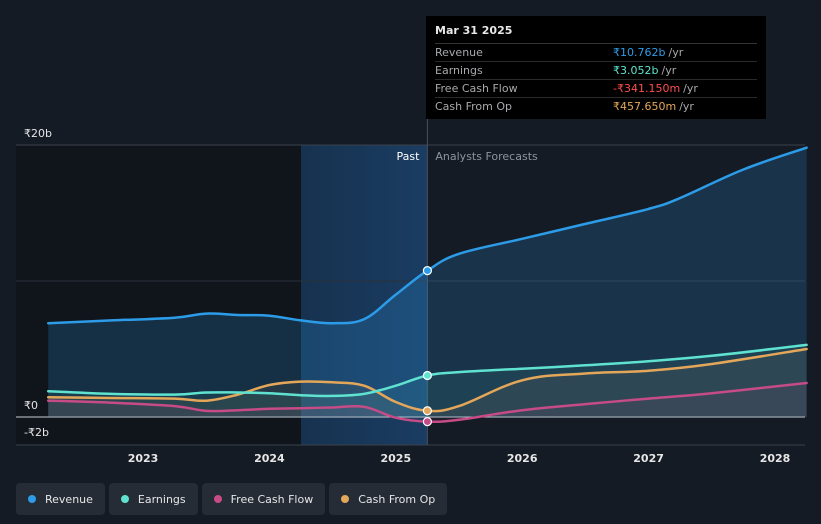  I want to click on series-line-earnings, so click(427, 370).